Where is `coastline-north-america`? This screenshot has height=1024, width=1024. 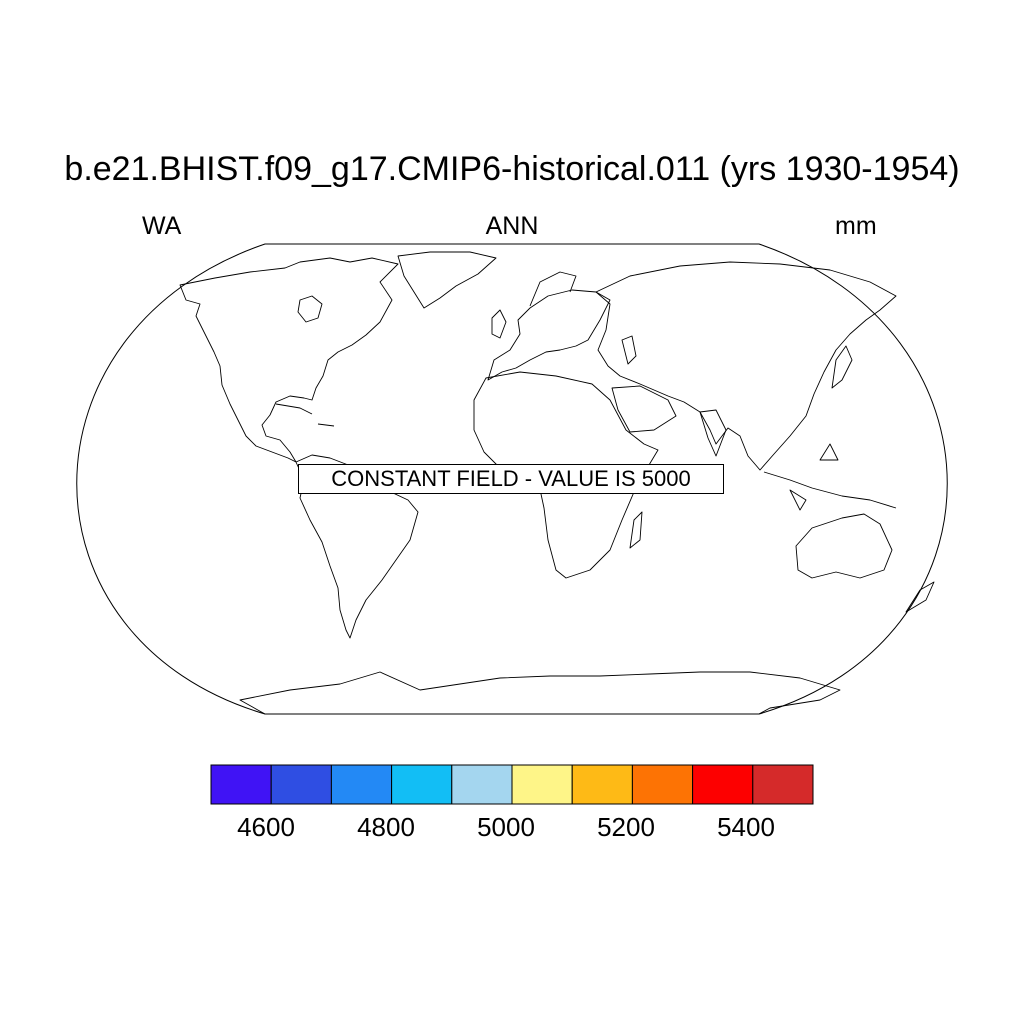
coastline-north-america is located at coordinates (289, 360).